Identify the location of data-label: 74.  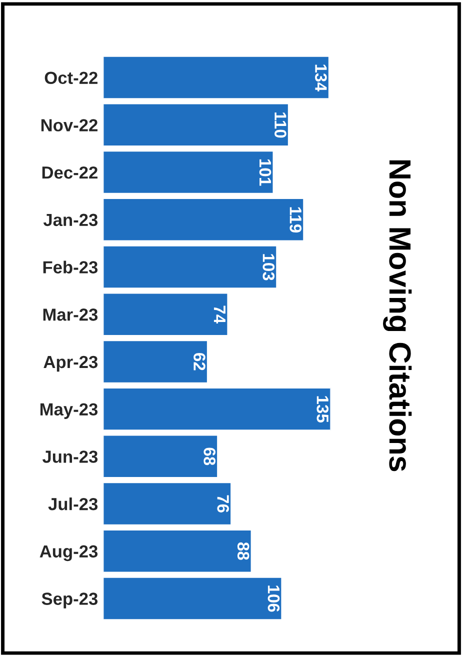
(220, 315).